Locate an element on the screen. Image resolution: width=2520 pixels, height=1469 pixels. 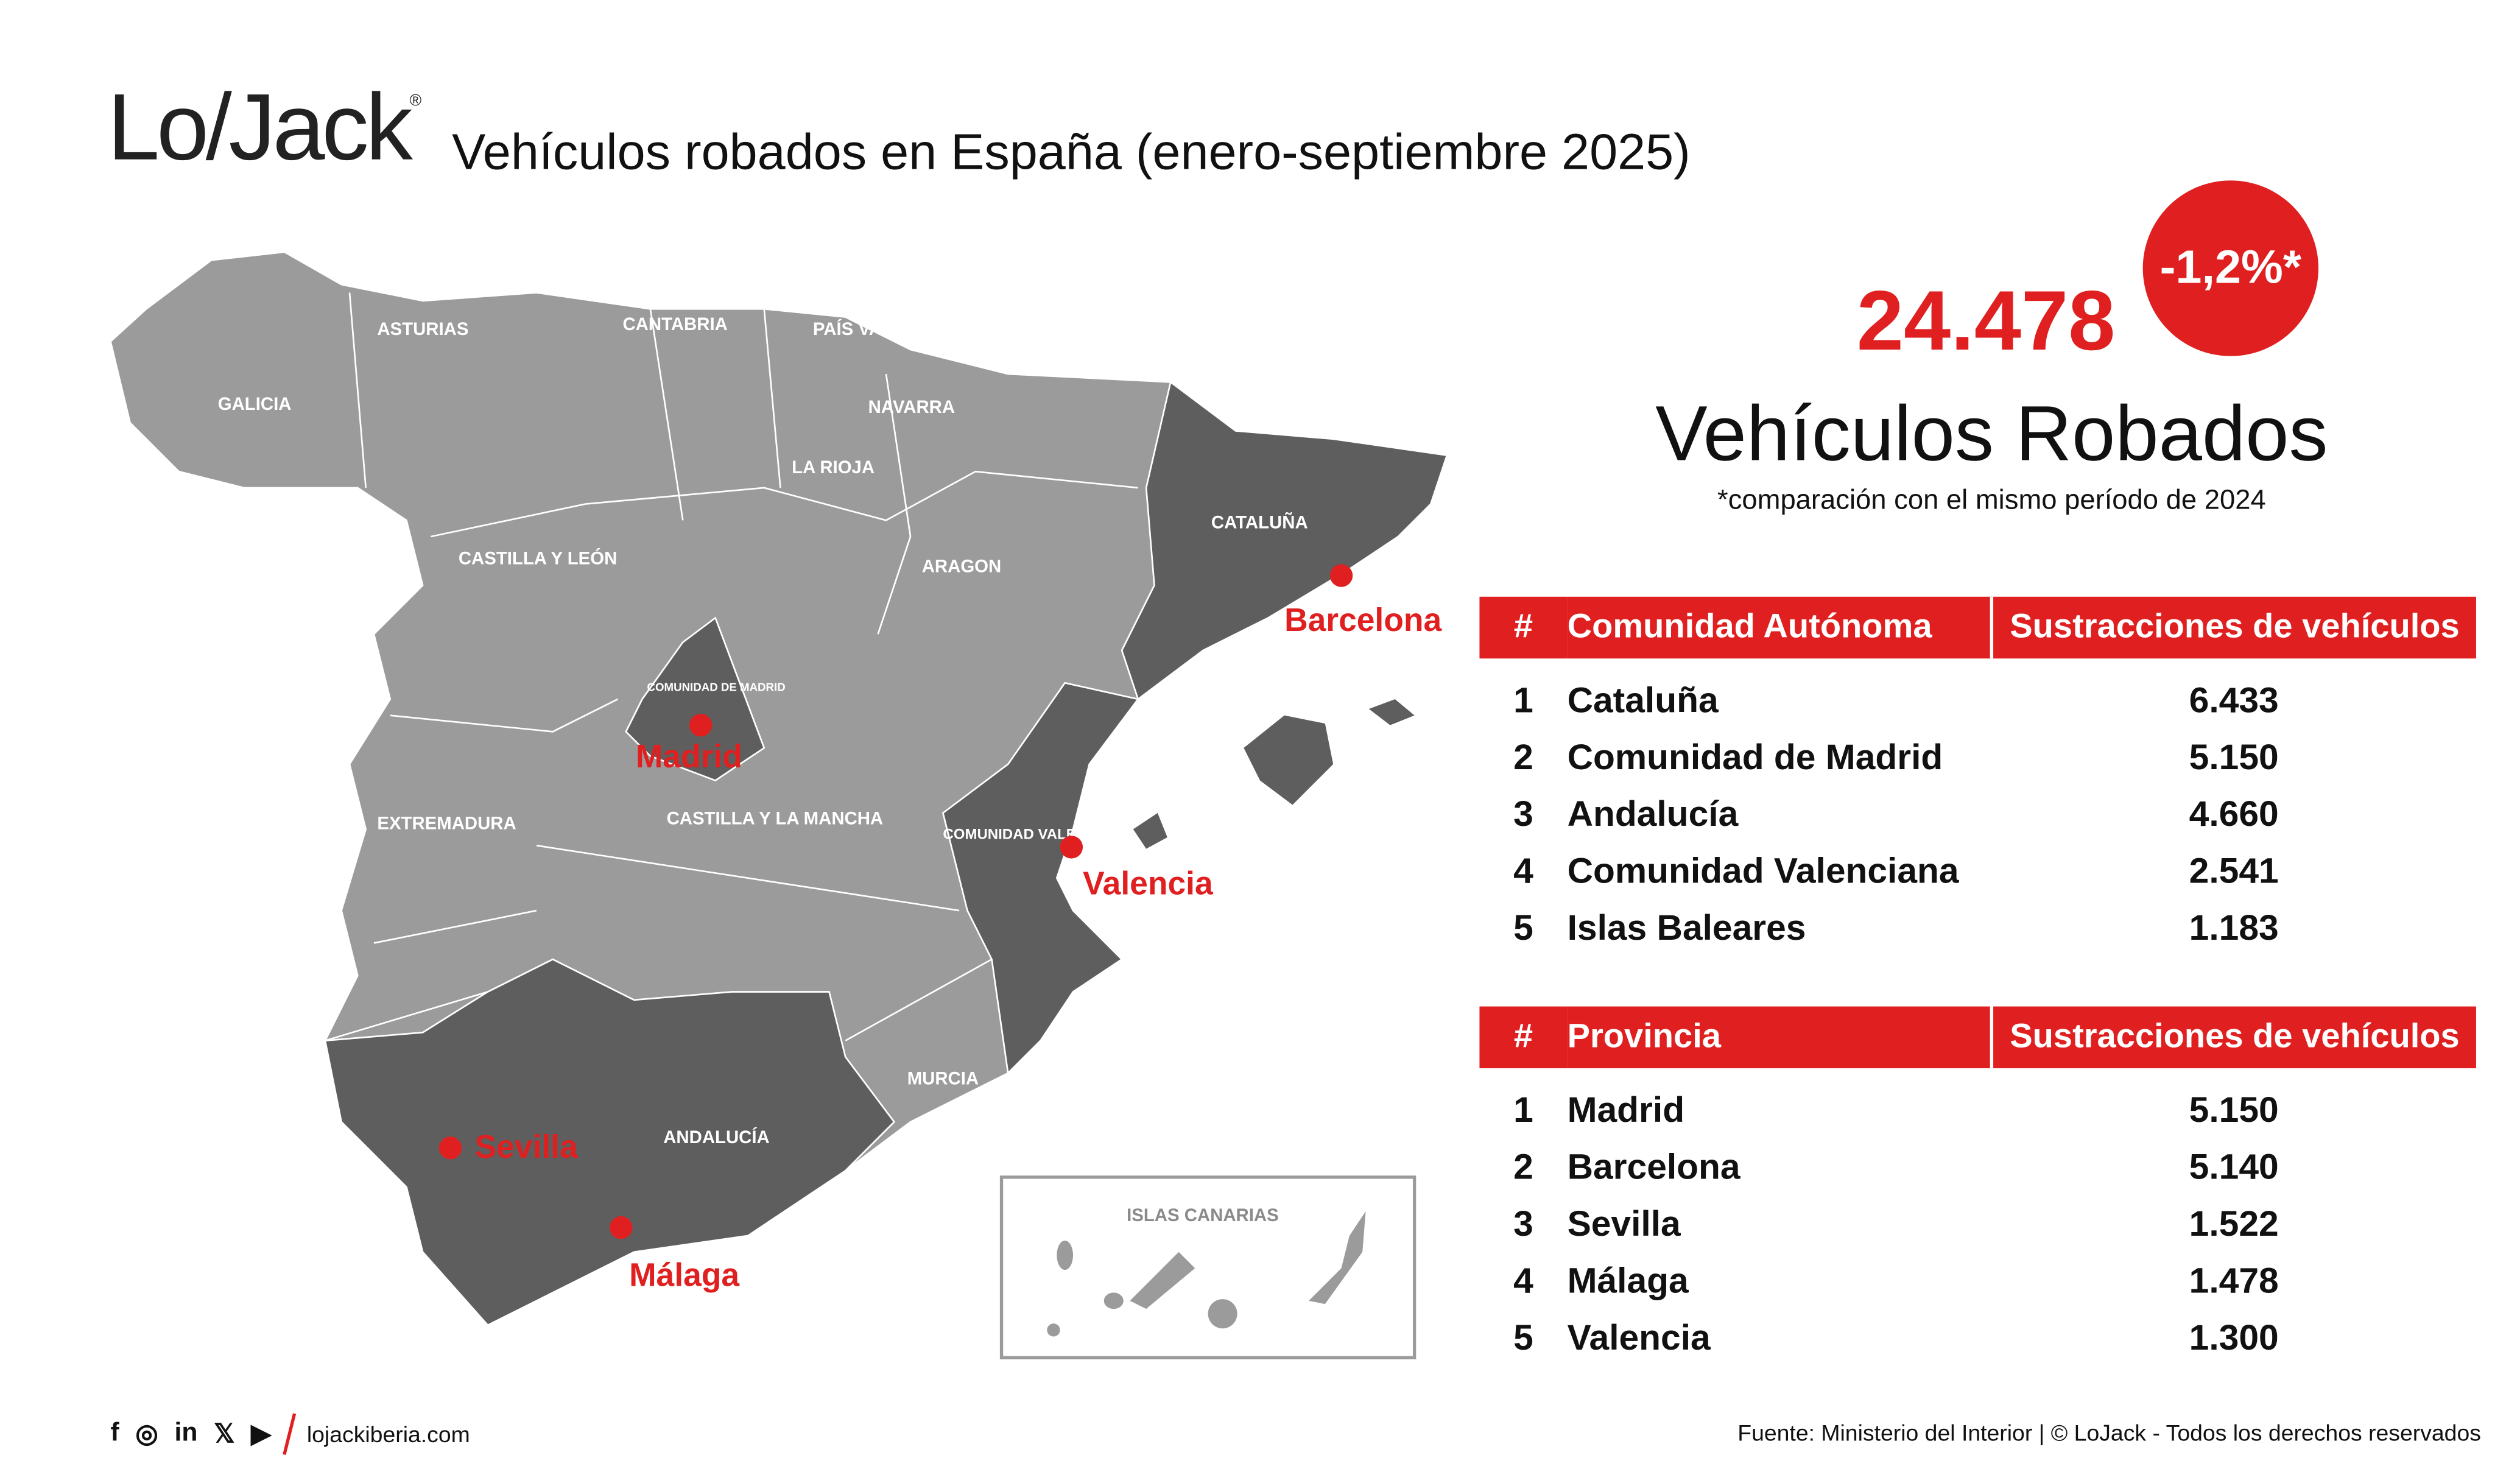
label-aragon: ARAGON is located at coordinates (961, 567).